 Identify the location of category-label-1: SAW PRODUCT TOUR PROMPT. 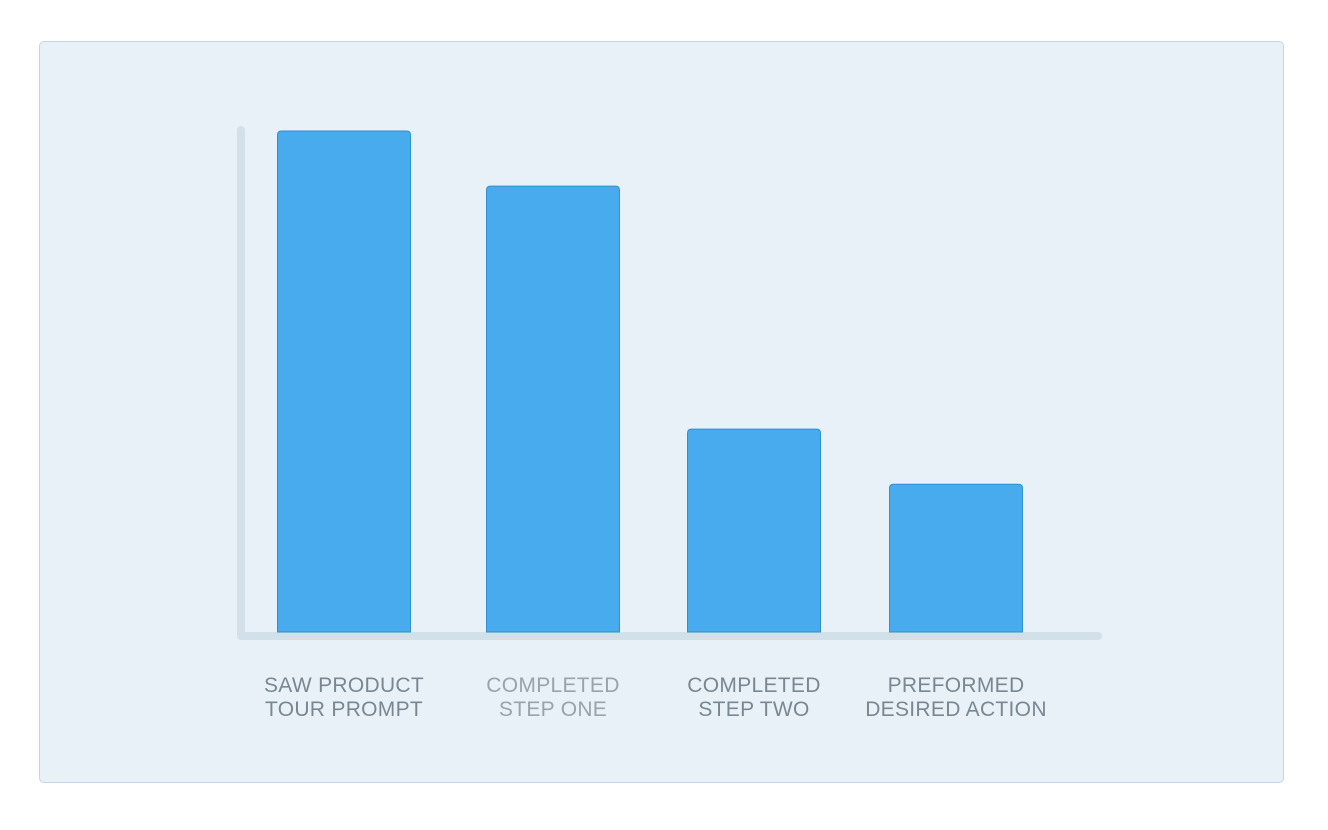
(344, 697).